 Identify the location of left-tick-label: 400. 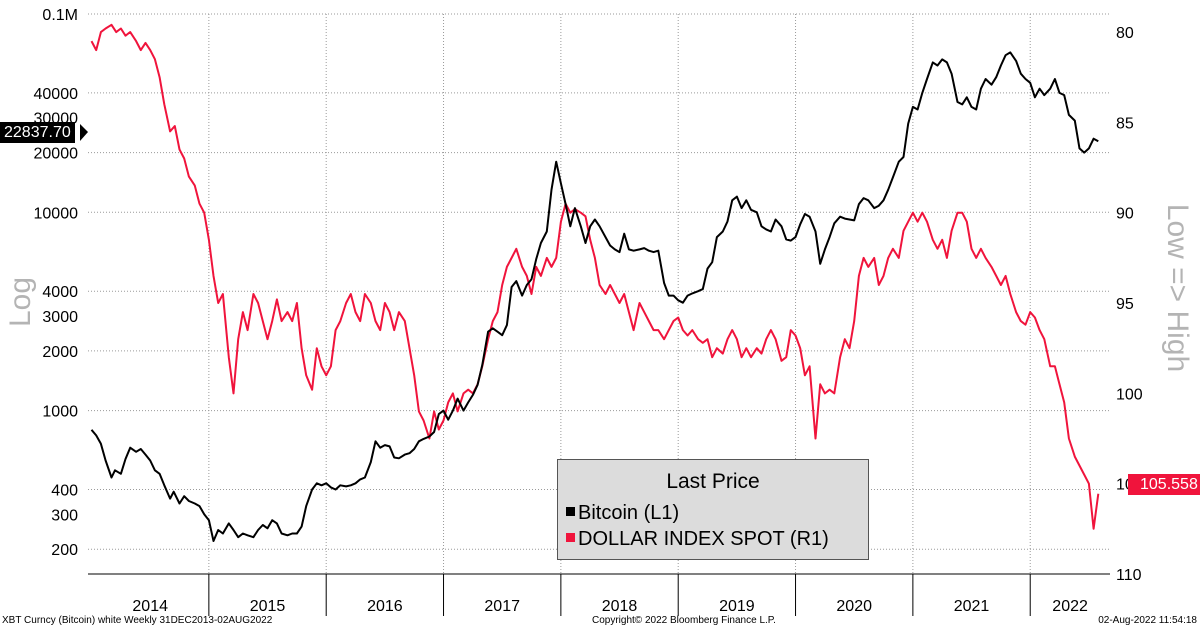
(64, 491).